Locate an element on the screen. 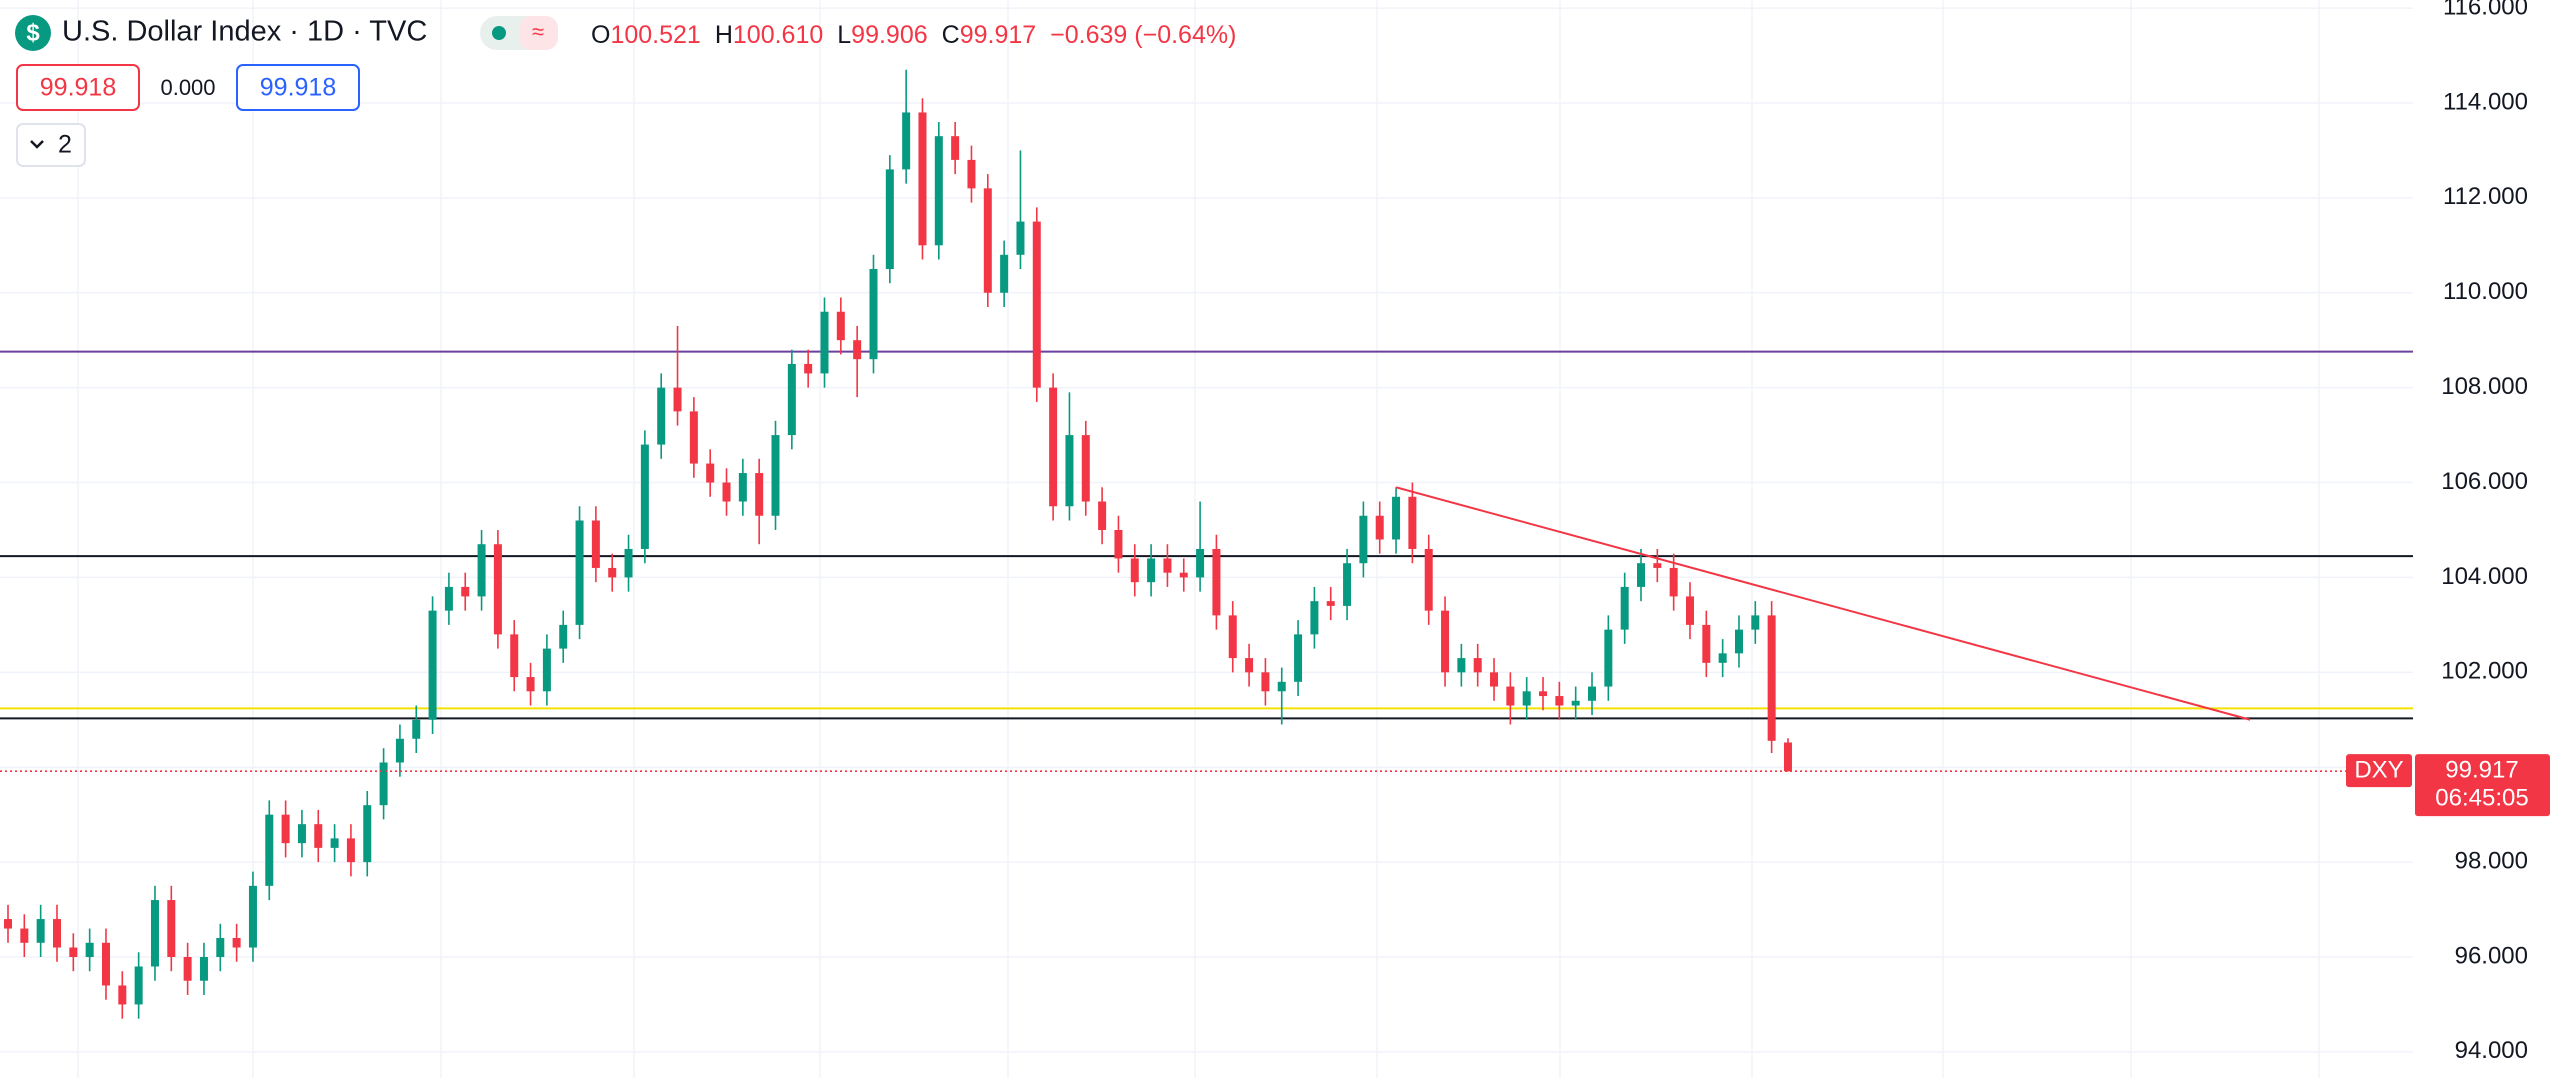  market-status is located at coordinates (499, 33).